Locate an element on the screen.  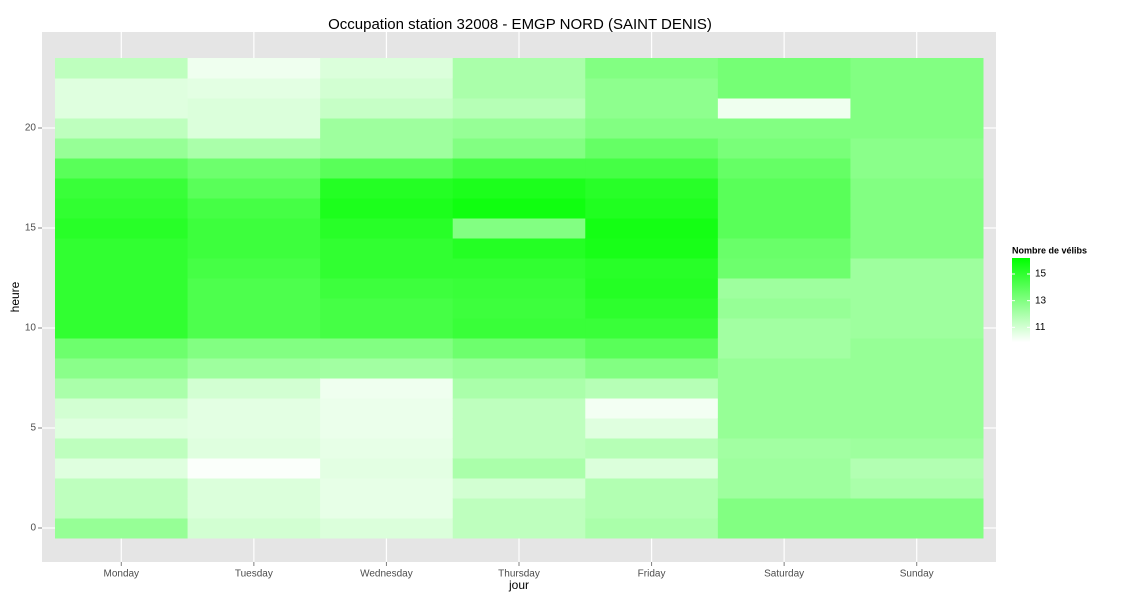
x-tick-label: Sunday is located at coordinates (917, 574).